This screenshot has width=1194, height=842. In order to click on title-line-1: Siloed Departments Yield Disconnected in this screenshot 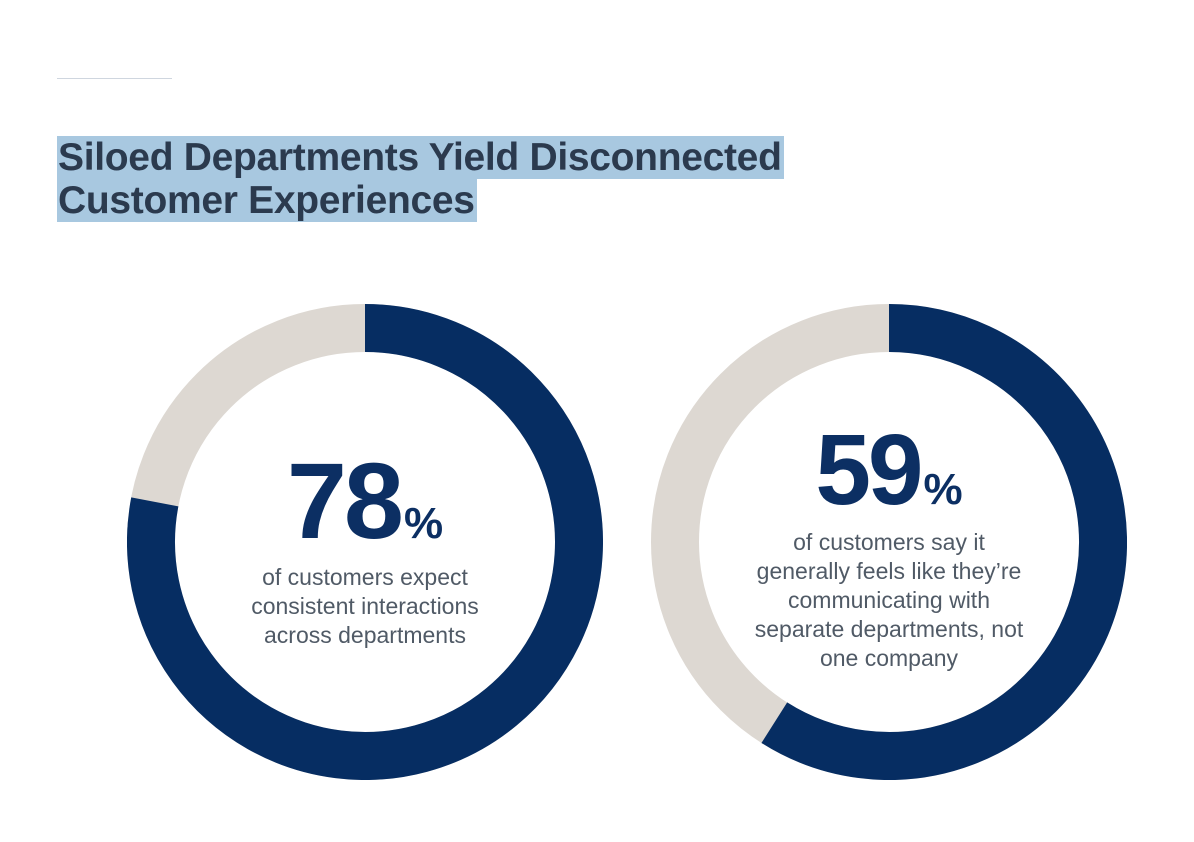, I will do `click(420, 157)`.